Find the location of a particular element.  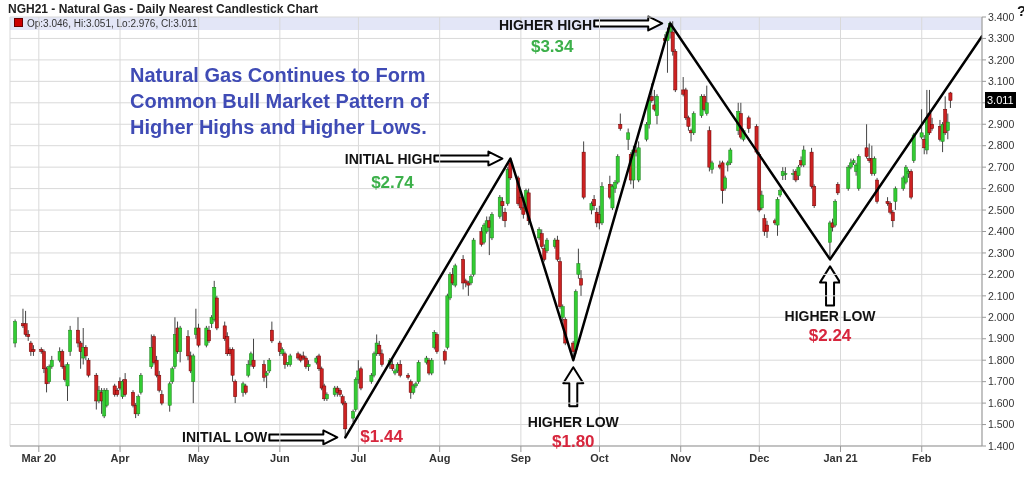

x-tick-label: Oct is located at coordinates (599, 457).